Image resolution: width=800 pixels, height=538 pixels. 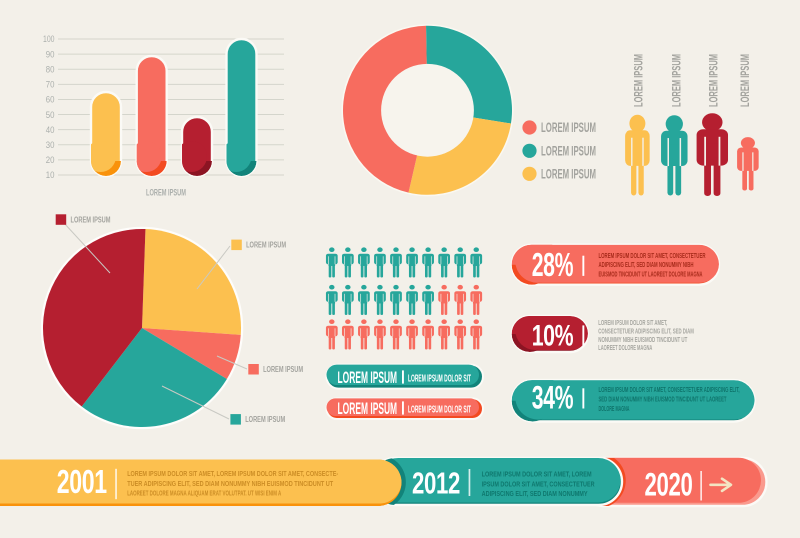 I want to click on svg-text:ADIPISCING ELIT, SED DIAM NONU: ADIPISCING ELIT, SED DIAM NONUMMY NIBH, so click(x=646, y=265).